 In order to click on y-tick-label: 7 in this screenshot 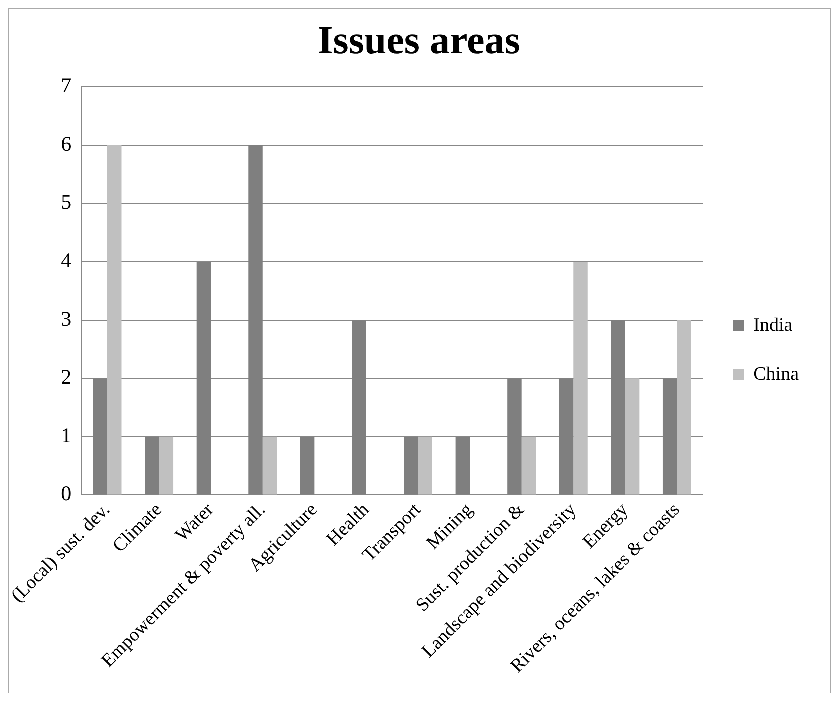, I will do `click(66, 86)`.